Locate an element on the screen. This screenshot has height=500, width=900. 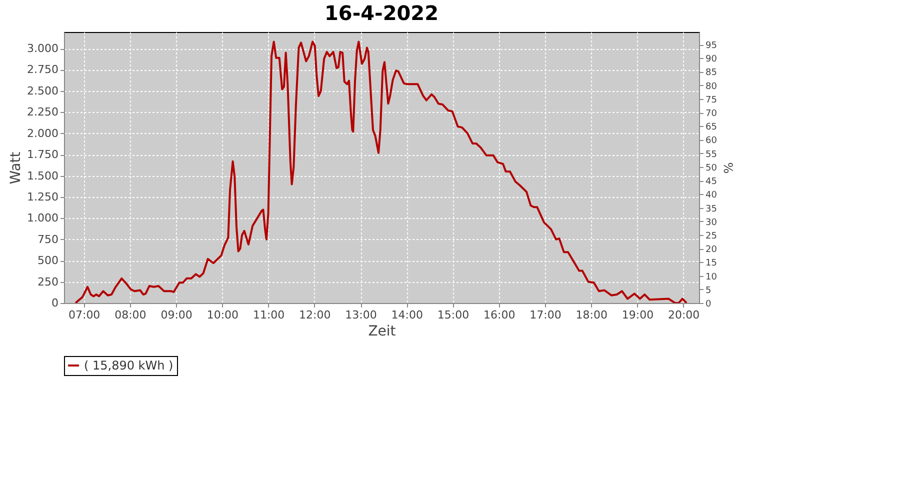
x-tick-label: 07:00 is located at coordinates (84, 315).